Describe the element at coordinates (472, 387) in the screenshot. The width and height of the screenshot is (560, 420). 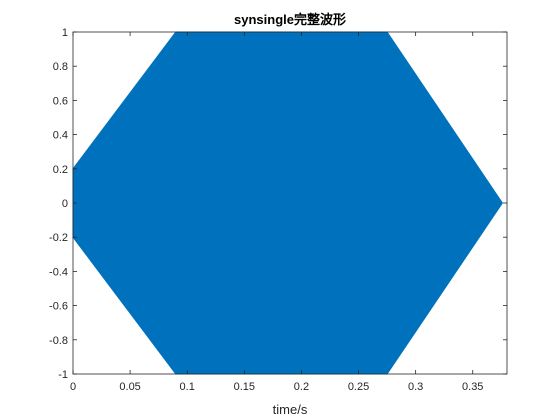
I see `x-tick-label: 0.35` at that location.